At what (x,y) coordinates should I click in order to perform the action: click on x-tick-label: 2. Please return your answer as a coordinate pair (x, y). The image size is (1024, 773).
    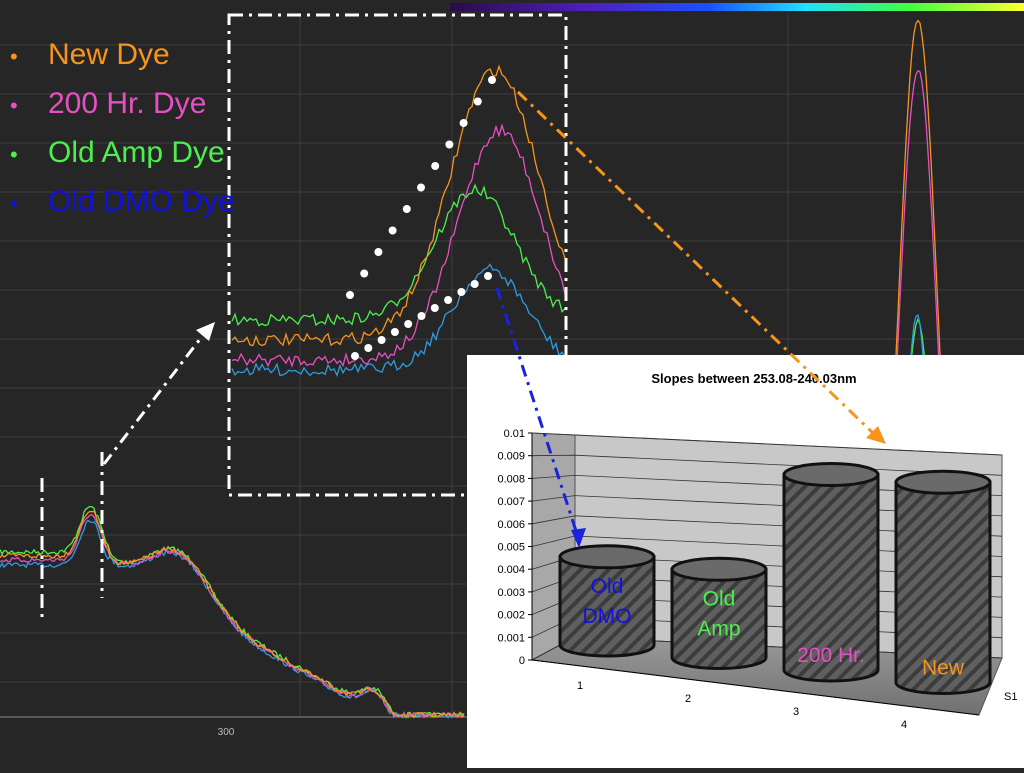
    Looking at the image, I should click on (688, 699).